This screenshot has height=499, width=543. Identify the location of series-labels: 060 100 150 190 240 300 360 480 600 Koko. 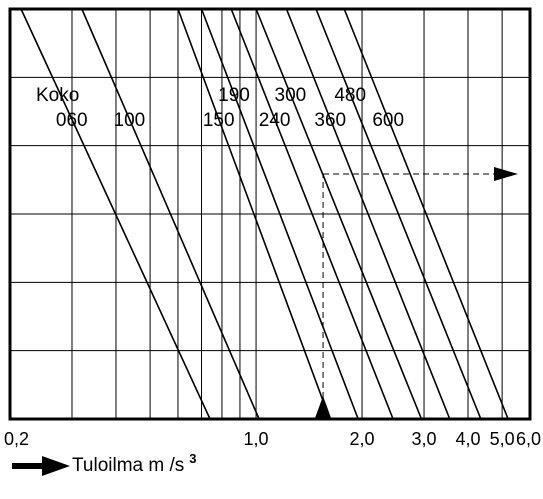
(220, 108).